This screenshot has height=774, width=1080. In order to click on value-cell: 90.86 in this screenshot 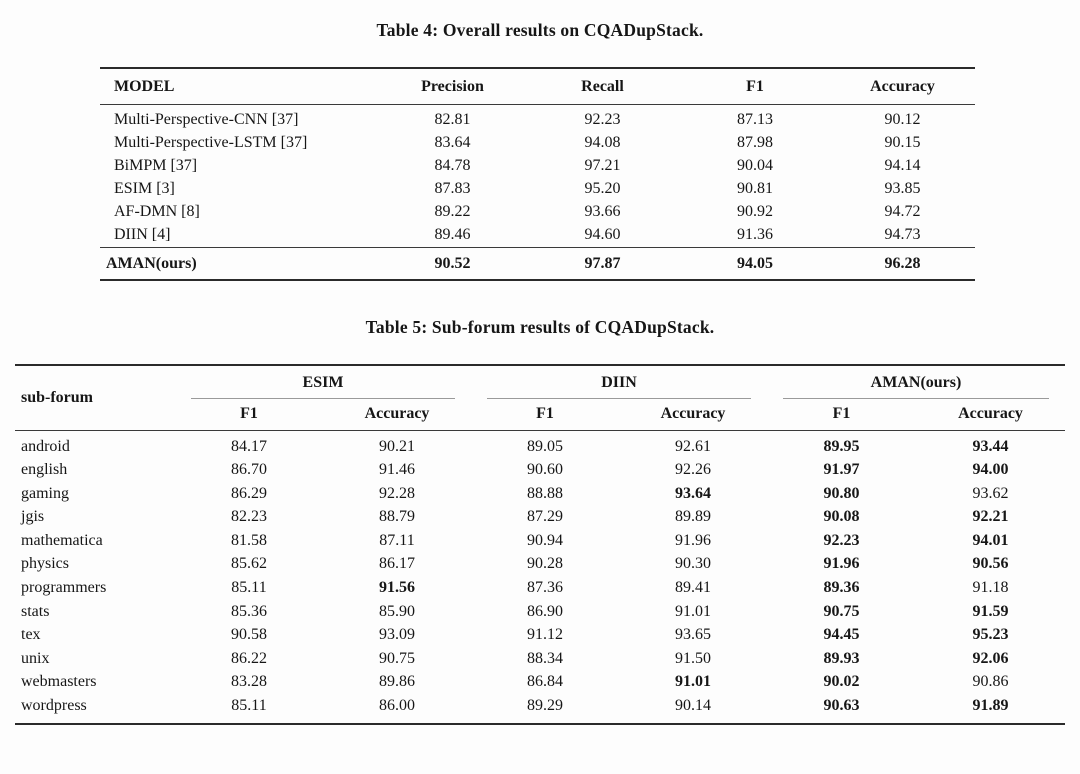, I will do `click(990, 682)`.